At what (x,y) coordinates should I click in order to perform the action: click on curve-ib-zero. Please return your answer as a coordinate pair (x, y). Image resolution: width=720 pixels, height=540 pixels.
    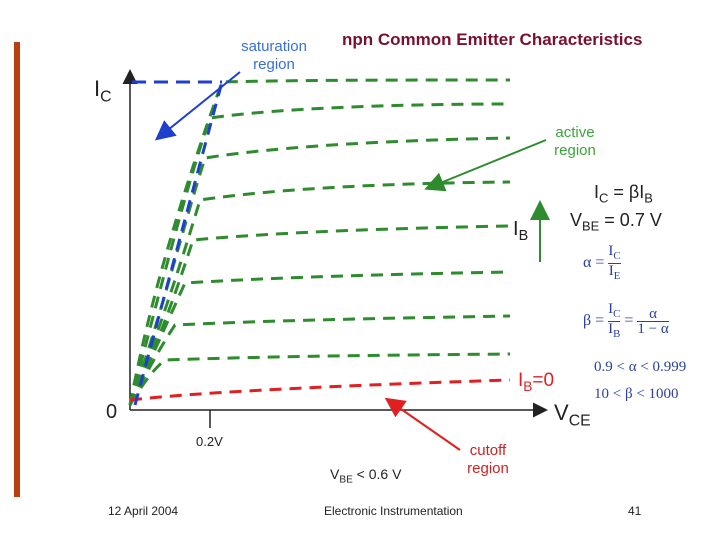
    Looking at the image, I should click on (320, 390).